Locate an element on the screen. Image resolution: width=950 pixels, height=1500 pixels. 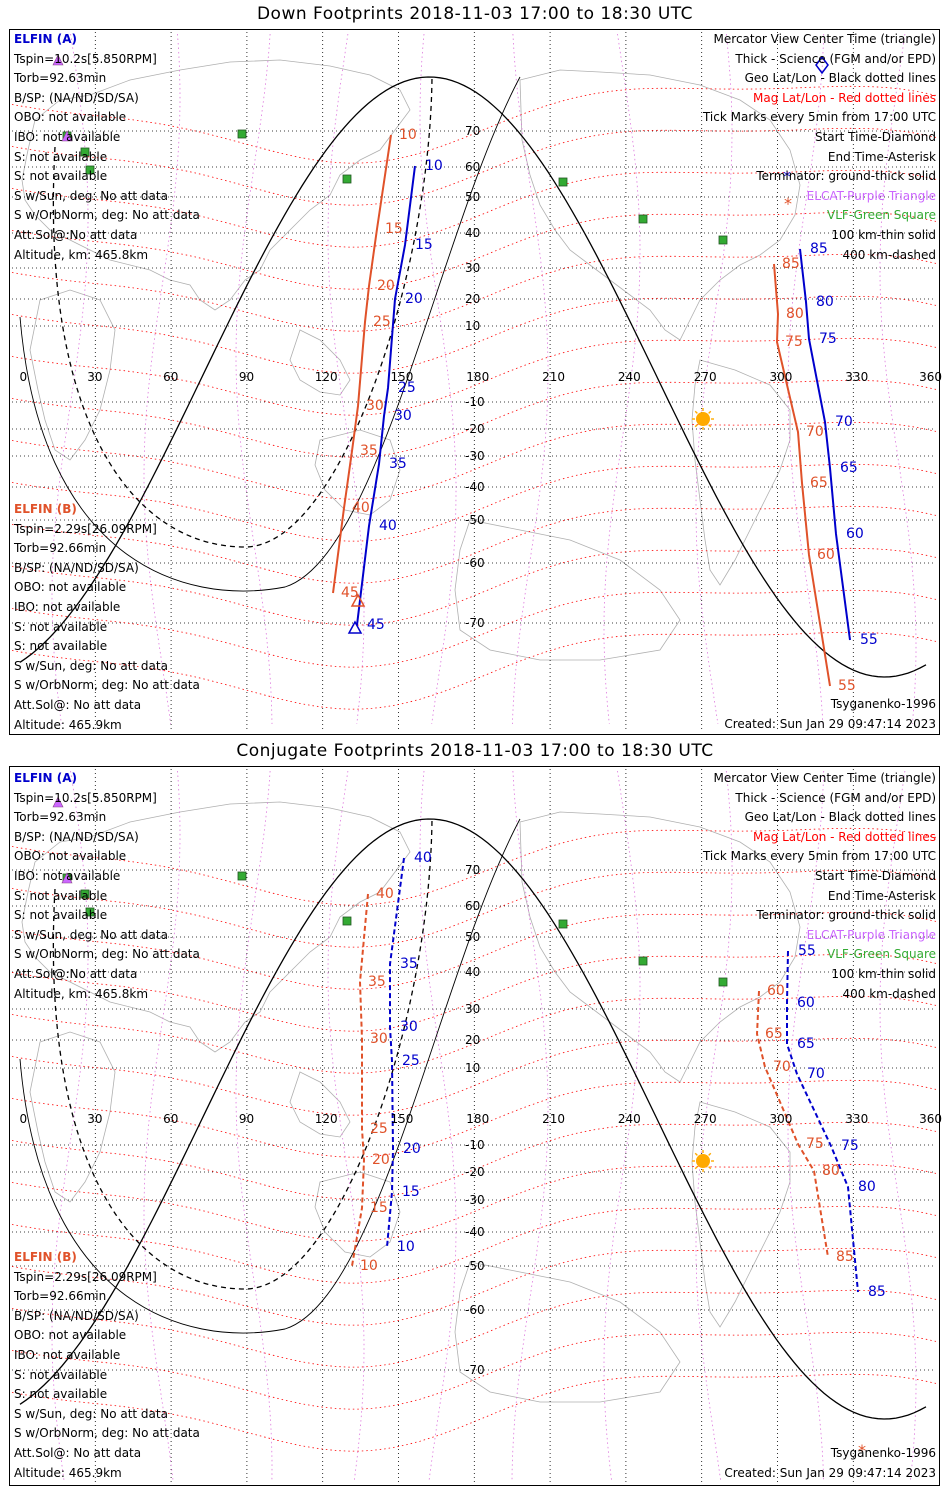
elfin-b-tick-label: 45 is located at coordinates (350, 593).